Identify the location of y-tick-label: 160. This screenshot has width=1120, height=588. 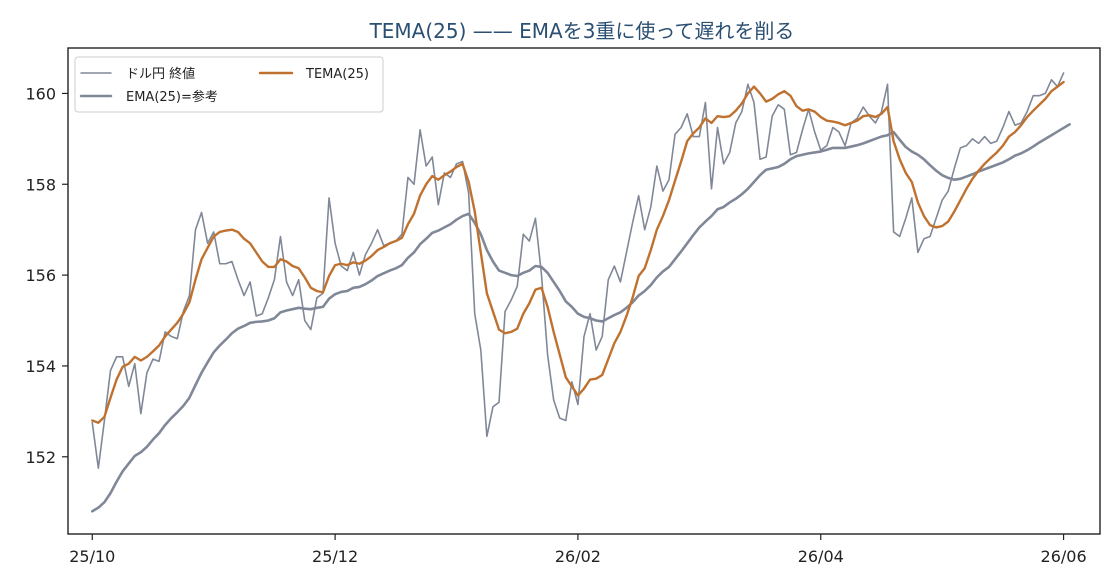
(40, 93).